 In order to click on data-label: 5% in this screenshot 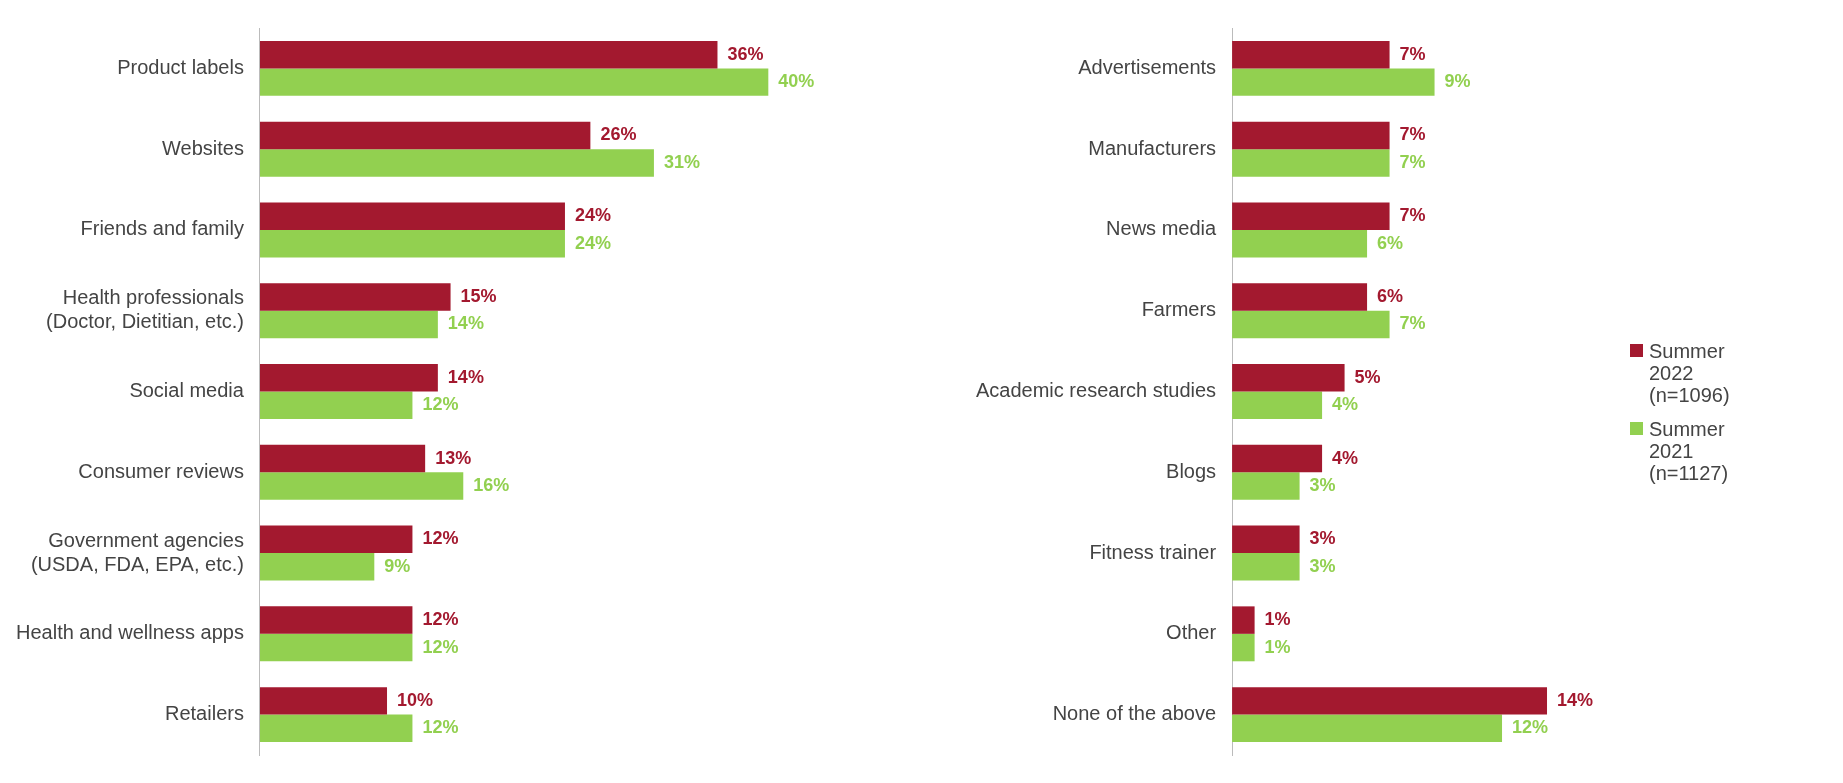, I will do `click(1367, 376)`.